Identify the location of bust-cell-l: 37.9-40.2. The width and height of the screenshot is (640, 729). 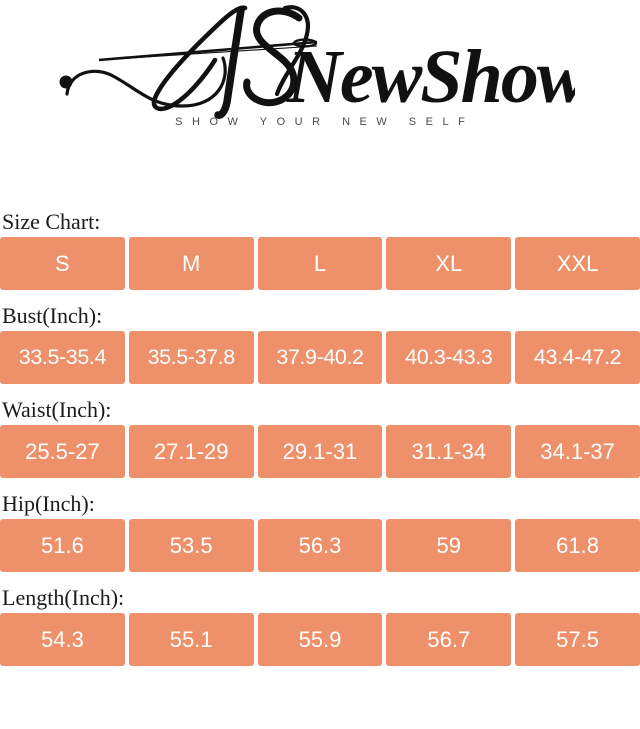
(320, 357).